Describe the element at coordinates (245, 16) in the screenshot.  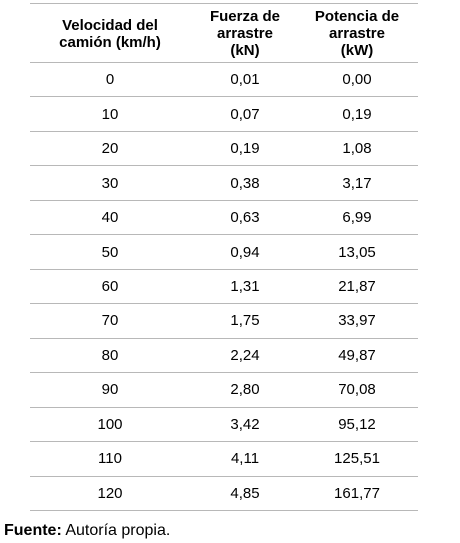
I see `header-cell: Fuerza de` at that location.